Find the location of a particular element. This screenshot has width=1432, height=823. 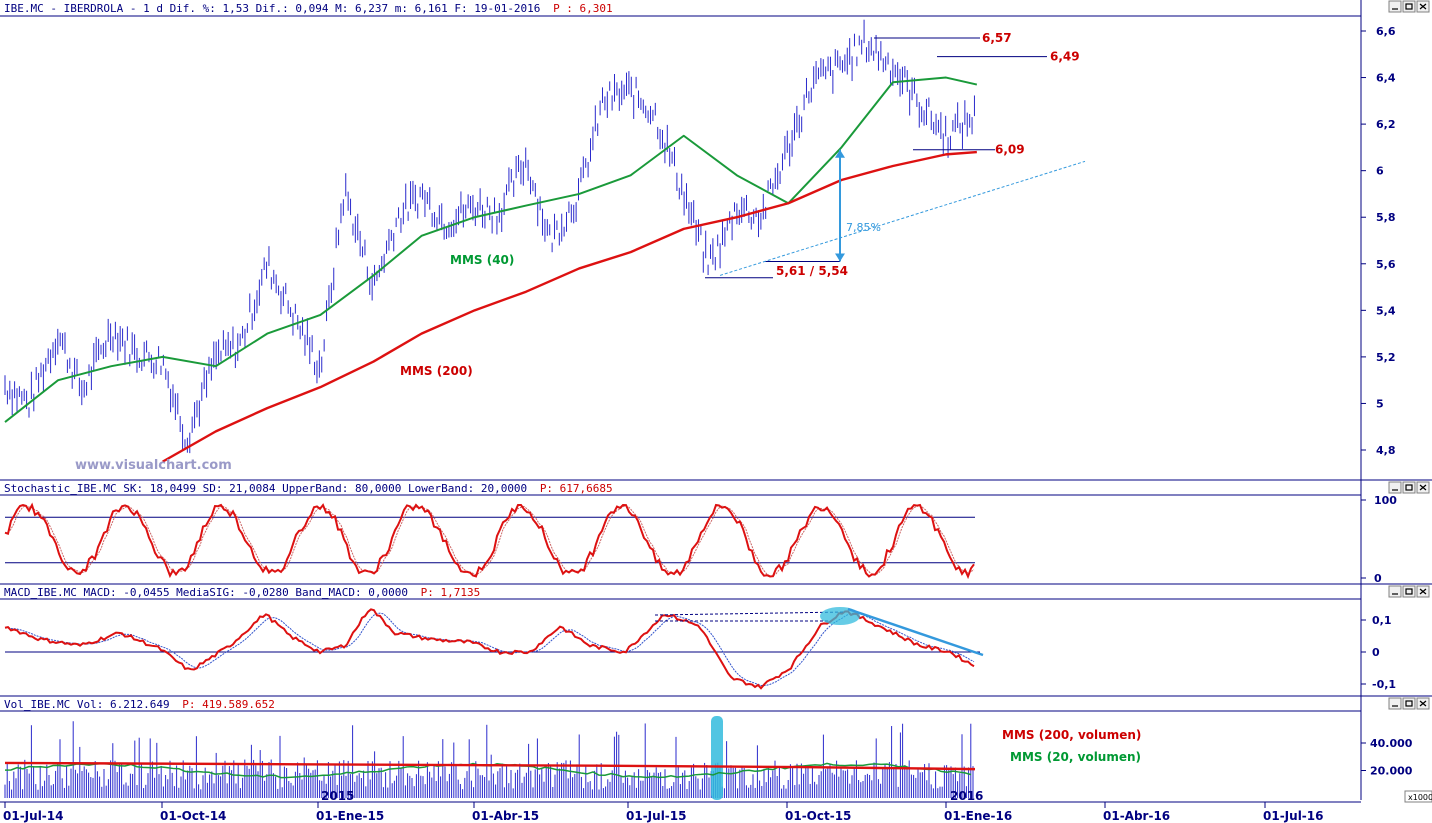

price-y-axis: 6,6 6,4 6,2 6 5,8 5,6 5,4 5,2 5 4,8 is located at coordinates (1378, 241).